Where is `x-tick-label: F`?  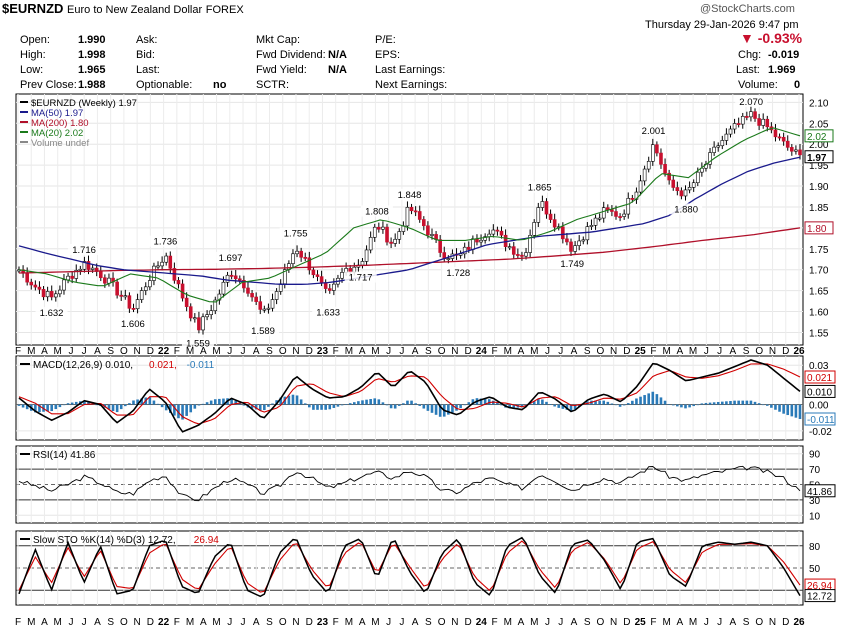
x-tick-label: F is located at coordinates (336, 351).